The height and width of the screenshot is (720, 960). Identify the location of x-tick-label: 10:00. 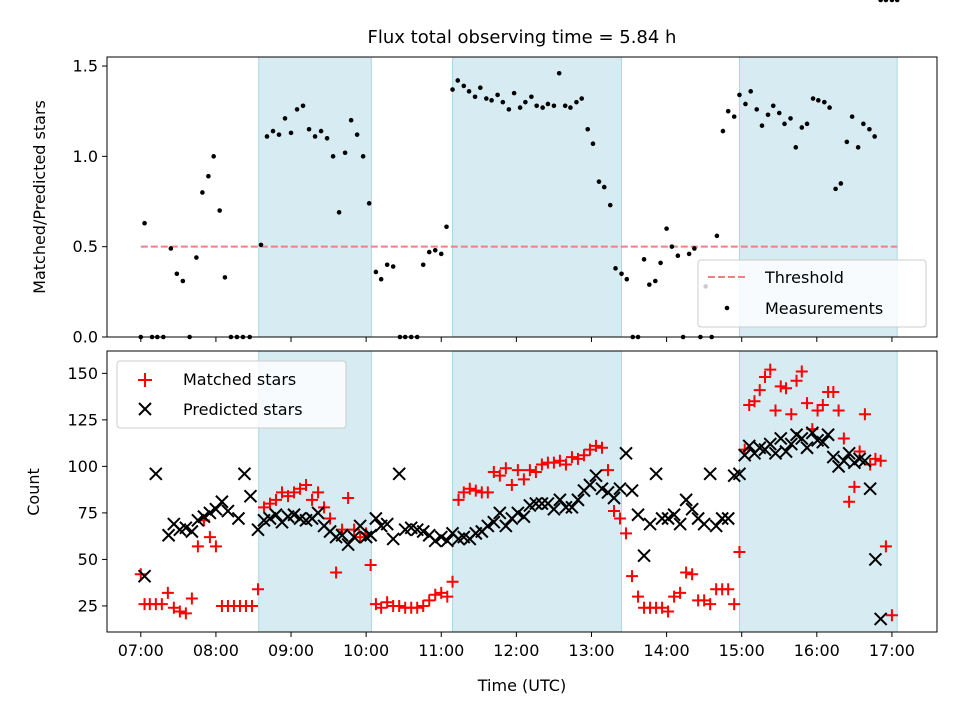
(366, 650).